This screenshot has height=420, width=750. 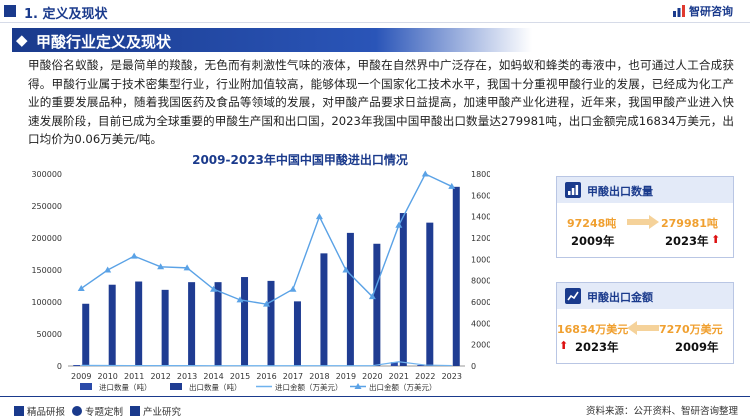 What do you see at coordinates (375, 11) in the screenshot?
I see `top-bar` at bounding box center [375, 11].